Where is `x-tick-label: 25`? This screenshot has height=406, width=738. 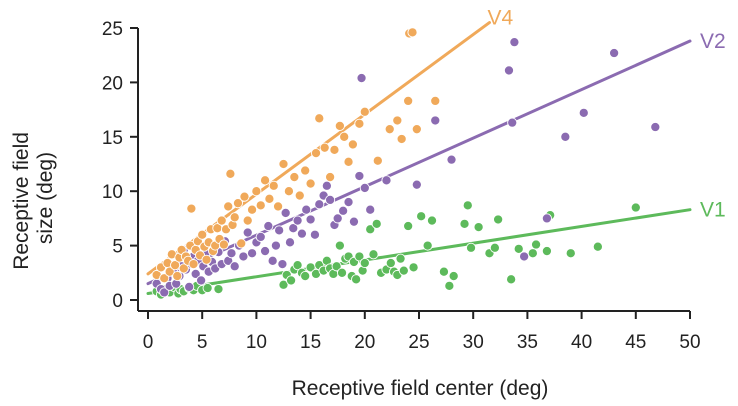 x-tick-label: 25 is located at coordinates (418, 342).